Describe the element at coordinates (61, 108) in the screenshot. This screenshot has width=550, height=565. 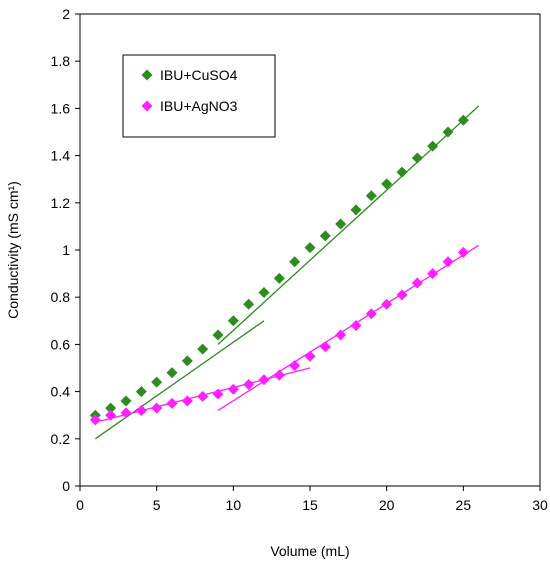
I see `y-tick-label: 1.6` at that location.